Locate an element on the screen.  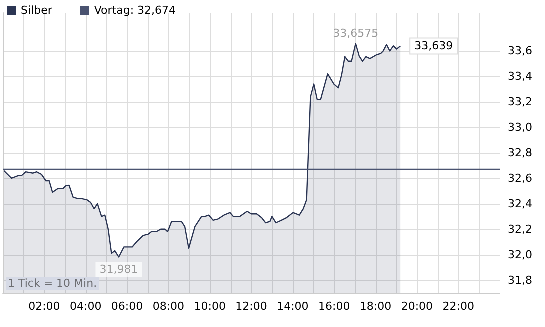
x-tick-label: 20:00 is located at coordinates (417, 306).